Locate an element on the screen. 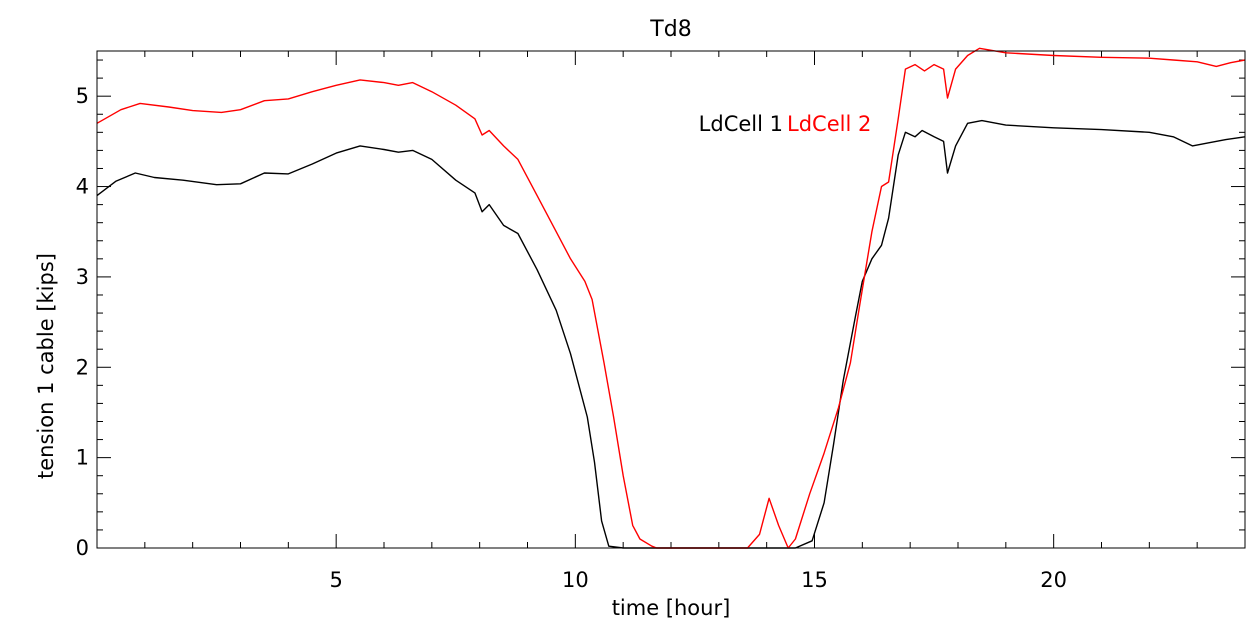  y-tick-label: 4 is located at coordinates (82, 187).